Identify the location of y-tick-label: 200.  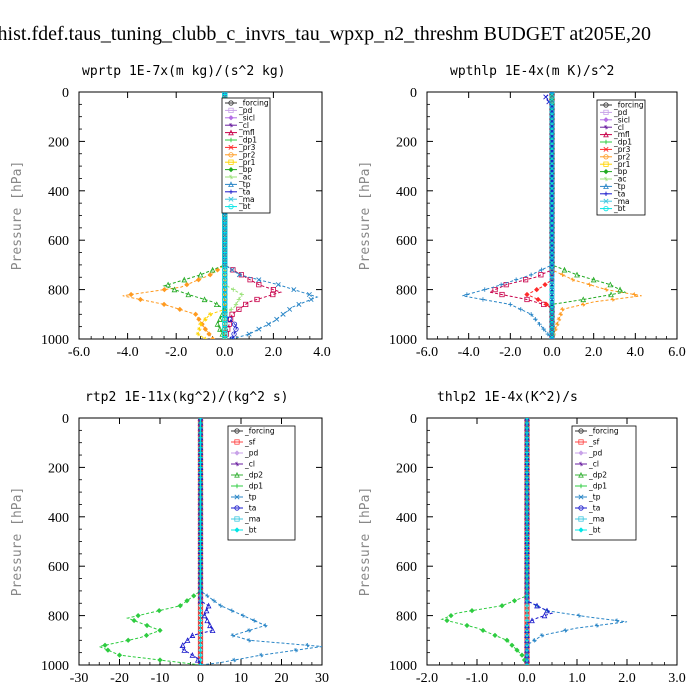
(406, 468).